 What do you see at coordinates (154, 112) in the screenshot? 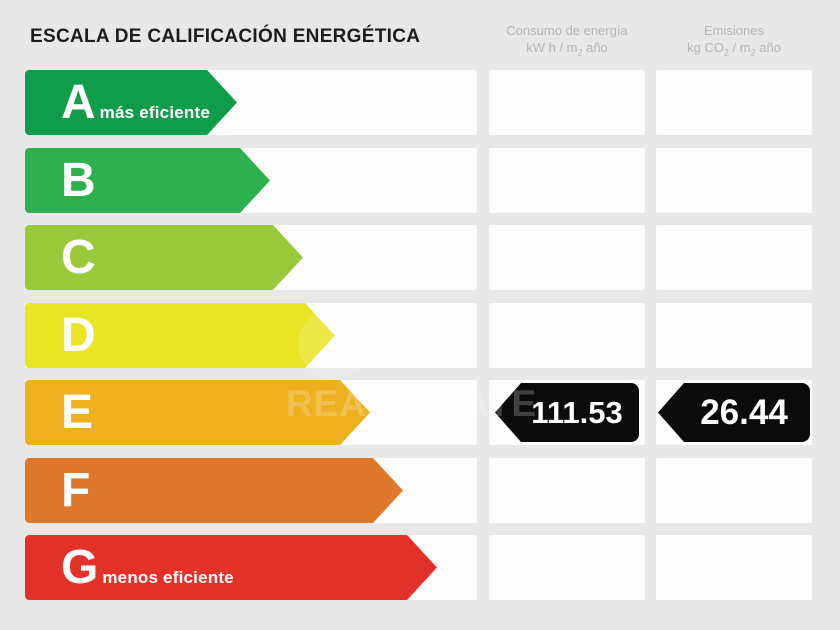
I see `efficiency-label: más eficiente` at bounding box center [154, 112].